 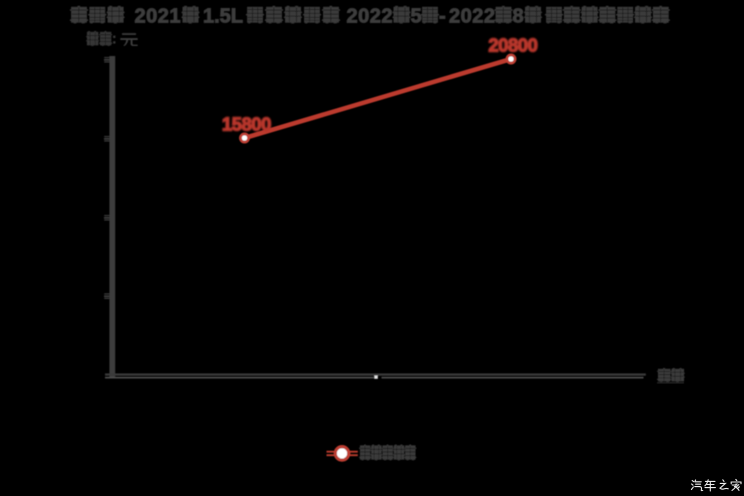 What do you see at coordinates (246, 125) in the screenshot?
I see `svg-text: 15800` at bounding box center [246, 125].